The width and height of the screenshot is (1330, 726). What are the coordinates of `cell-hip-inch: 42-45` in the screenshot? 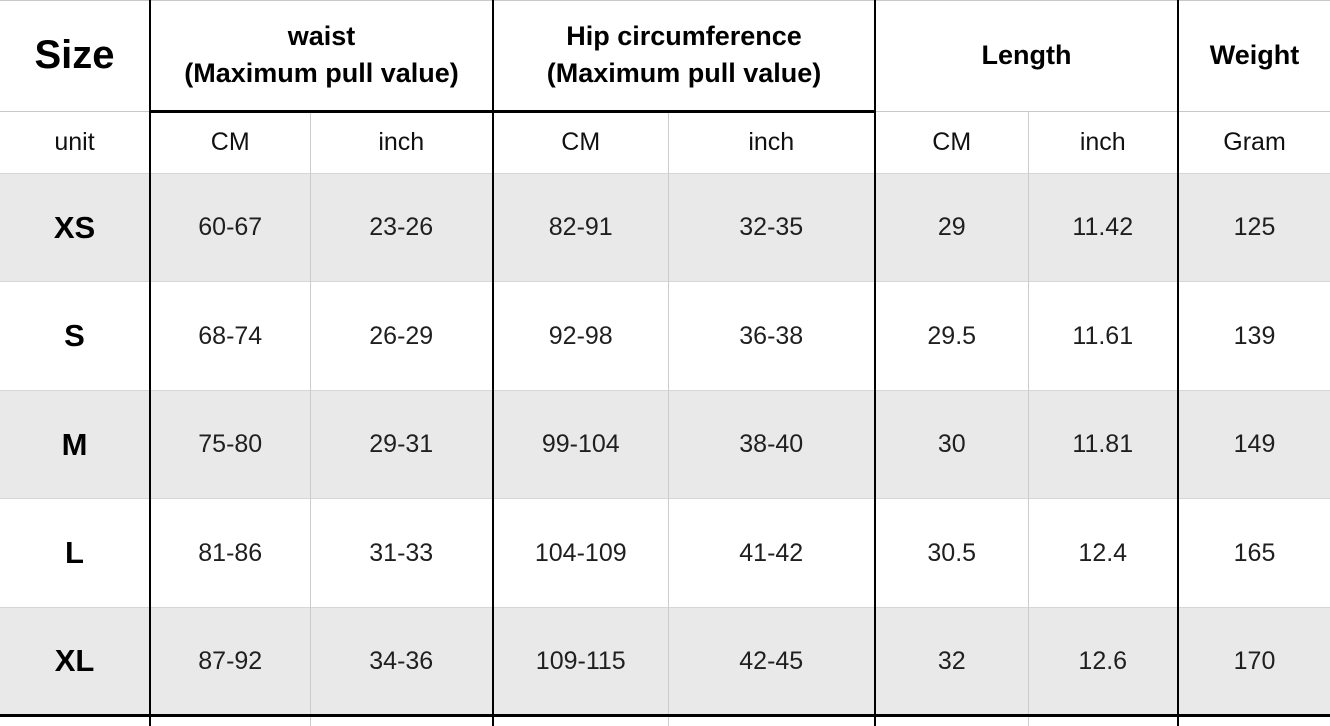 It's located at (772, 661).